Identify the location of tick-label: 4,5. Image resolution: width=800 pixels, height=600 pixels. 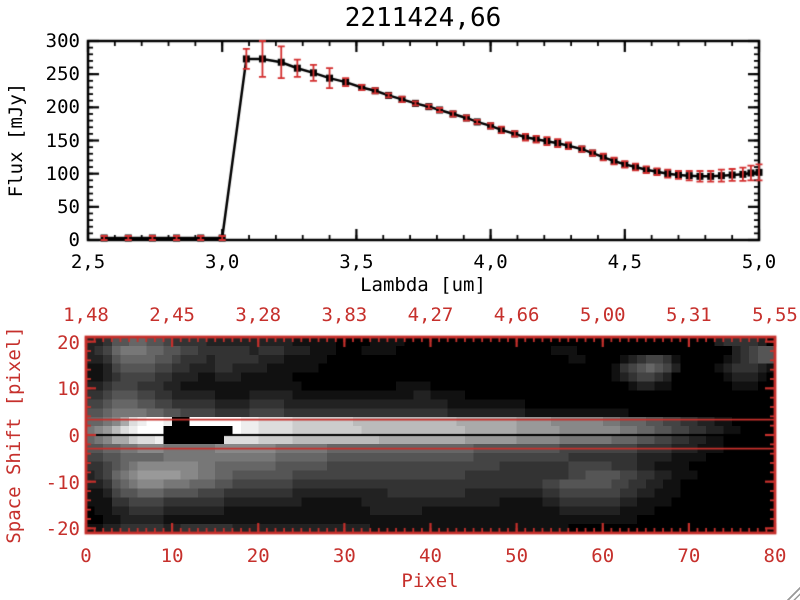
(624, 262).